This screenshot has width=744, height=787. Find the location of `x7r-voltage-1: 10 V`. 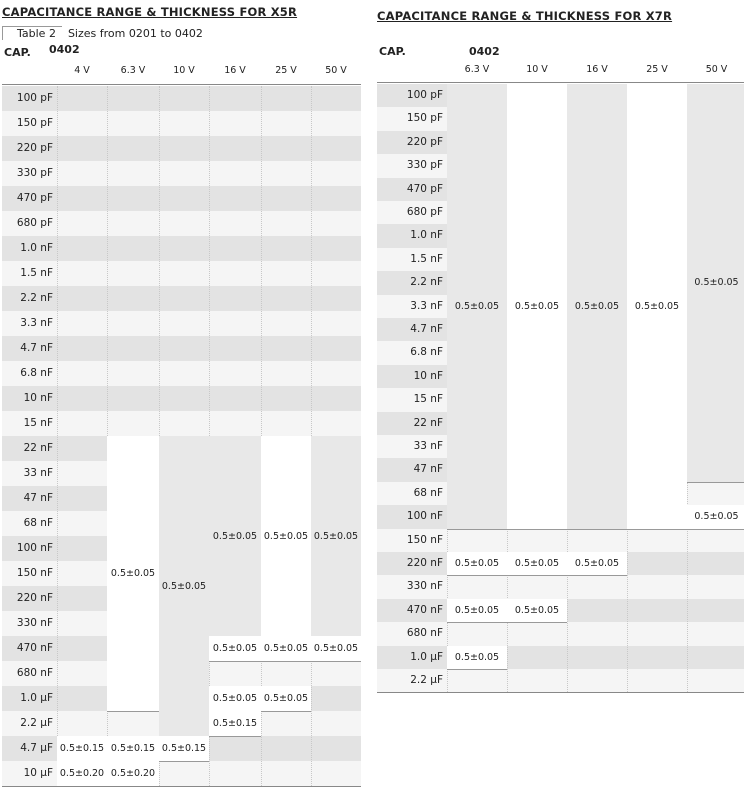

x7r-voltage-1: 10 V is located at coordinates (537, 69).